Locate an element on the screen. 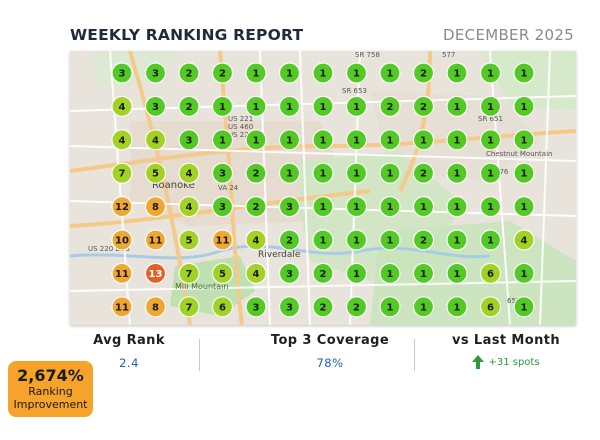 The image size is (600, 440). rank-marker: 13 is located at coordinates (155, 273).